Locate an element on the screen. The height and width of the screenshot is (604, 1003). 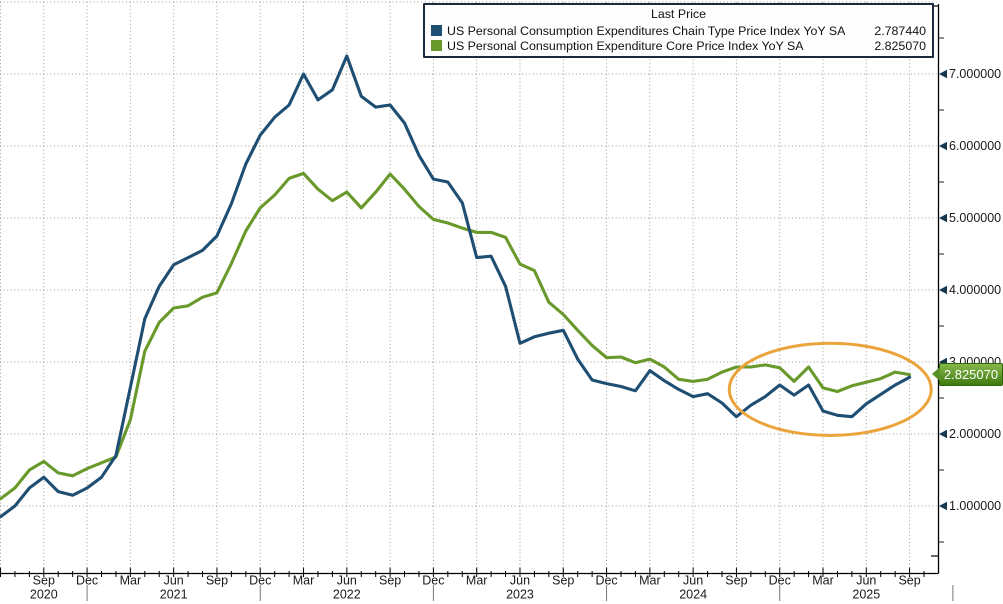
y-tick-label: 1.000000 is located at coordinates (975, 506).